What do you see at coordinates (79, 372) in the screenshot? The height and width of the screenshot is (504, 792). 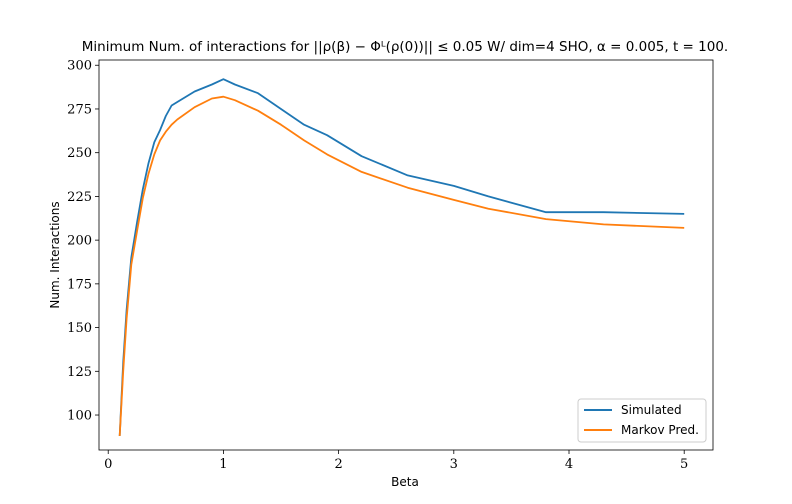 I see `y-tick-label: 125` at bounding box center [79, 372].